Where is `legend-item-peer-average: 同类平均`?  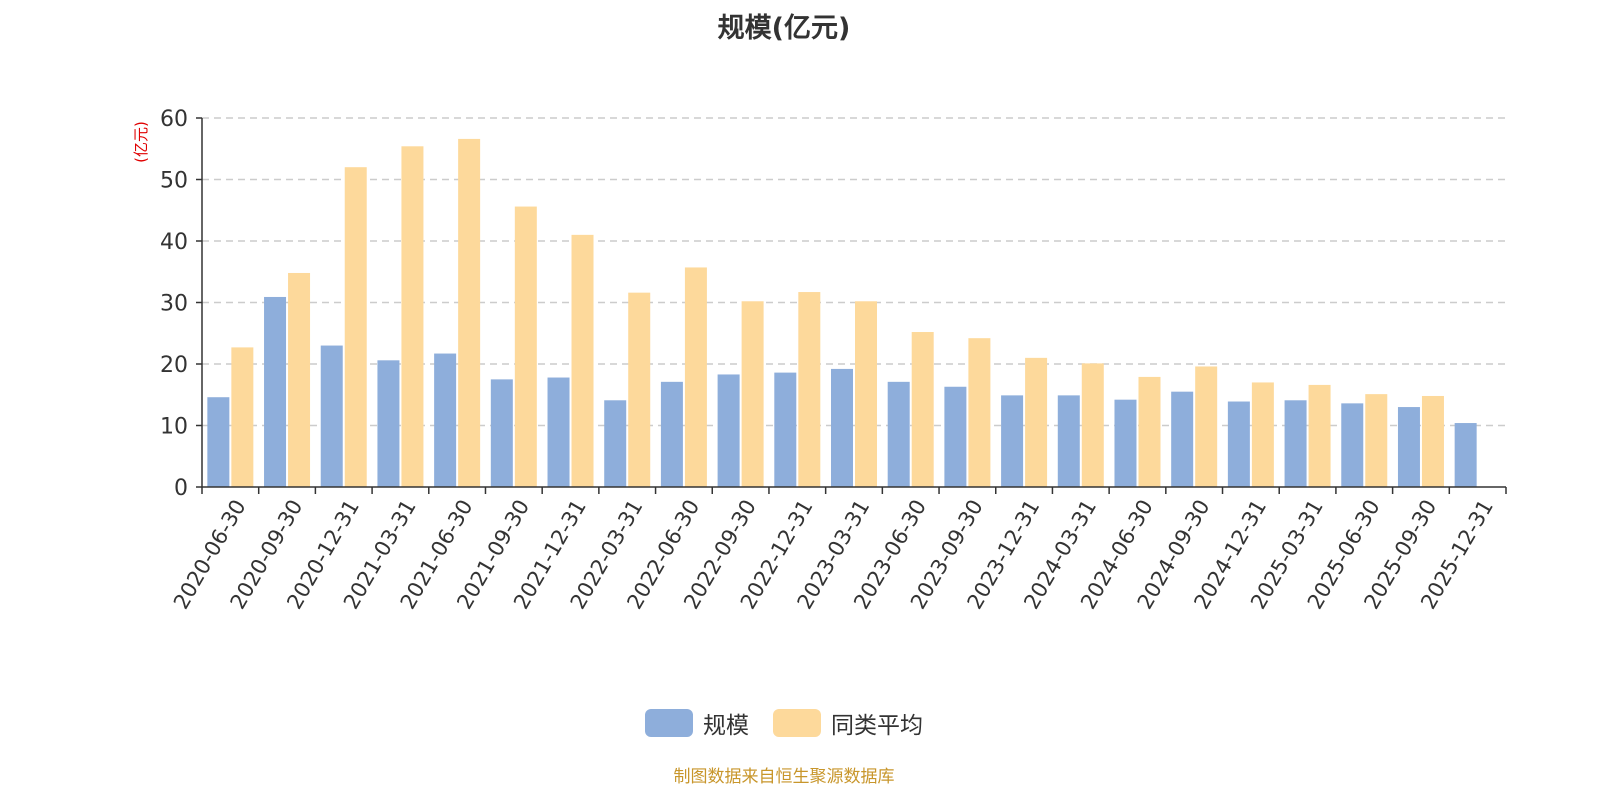 legend-item-peer-average: 同类平均 is located at coordinates (848, 723).